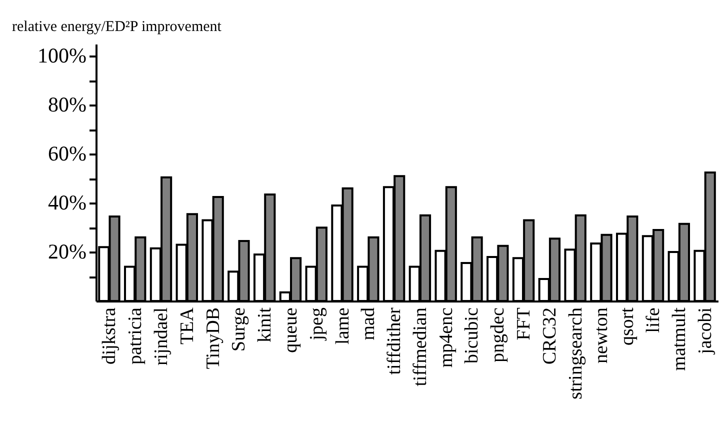  Describe the element at coordinates (524, 323) in the screenshot. I see `x-tick-label: FFT` at that location.